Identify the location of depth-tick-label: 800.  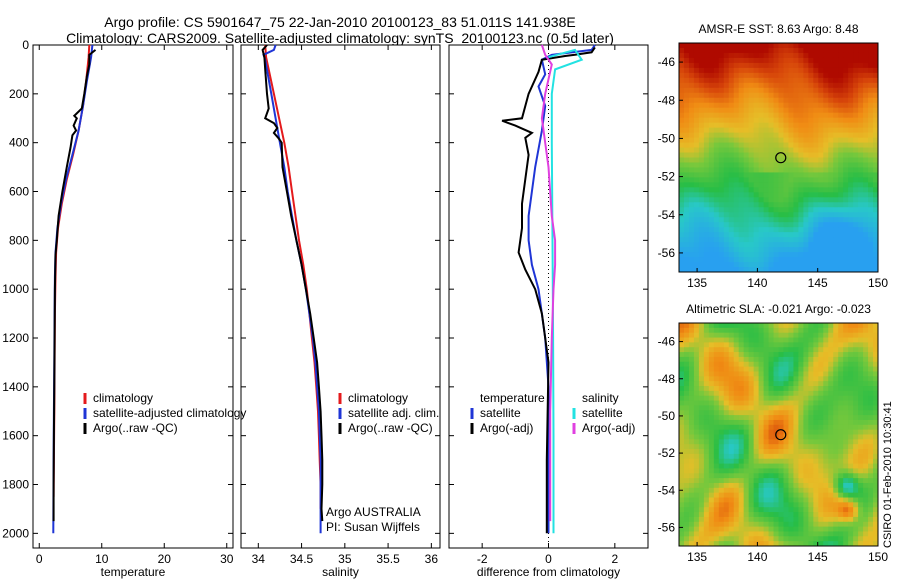
(19, 240).